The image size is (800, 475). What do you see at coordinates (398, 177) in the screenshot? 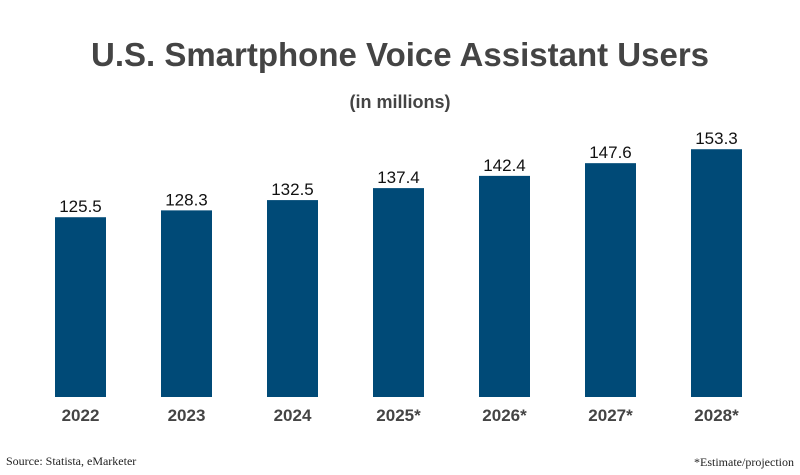
I see `data-label: 137.4` at bounding box center [398, 177].